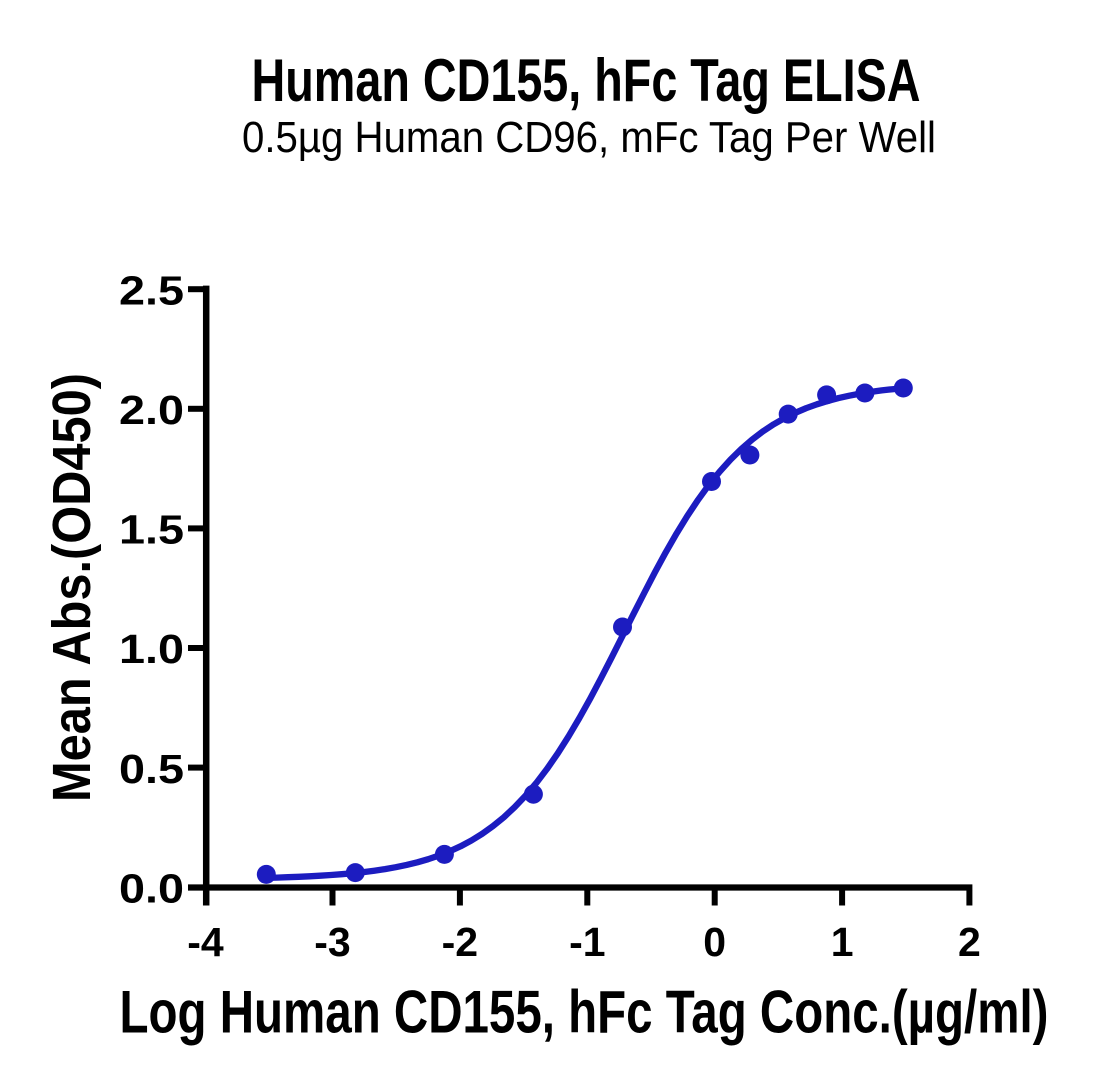 Image resolution: width=1102 pixels, height=1092 pixels. What do you see at coordinates (332, 942) in the screenshot?
I see `svg-text: -3` at bounding box center [332, 942].